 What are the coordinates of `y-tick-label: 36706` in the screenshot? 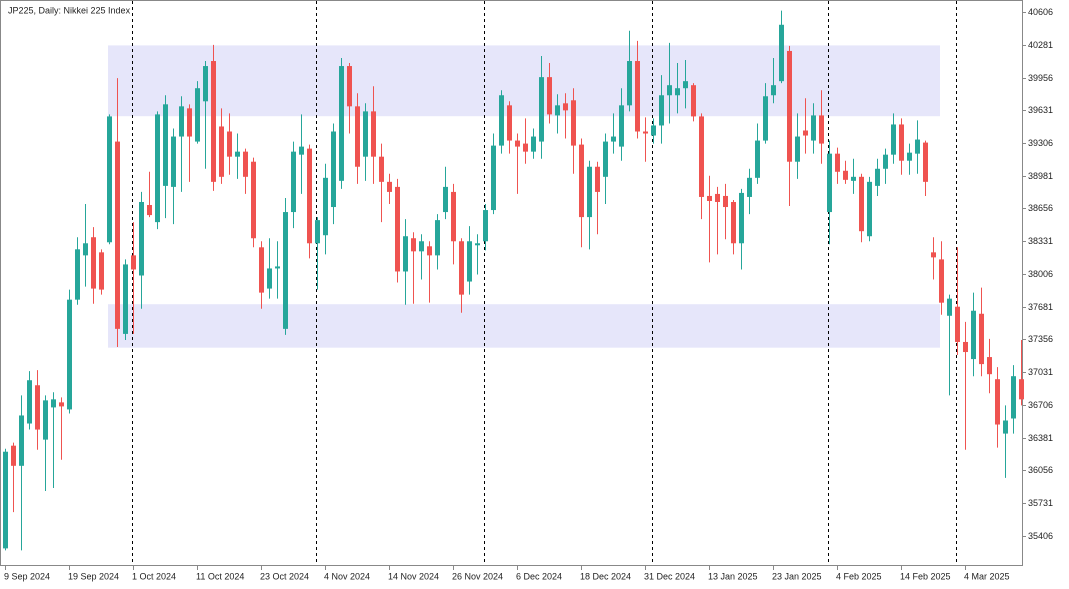 It's located at (1040, 405).